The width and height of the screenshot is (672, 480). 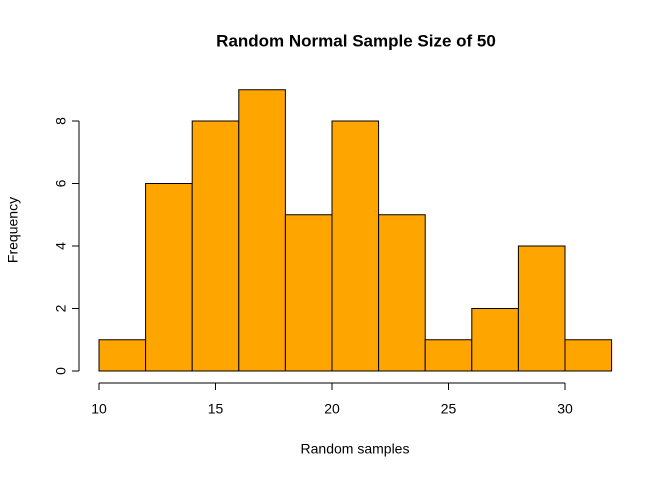 I want to click on x-axis-label: Random samples, so click(x=355, y=449).